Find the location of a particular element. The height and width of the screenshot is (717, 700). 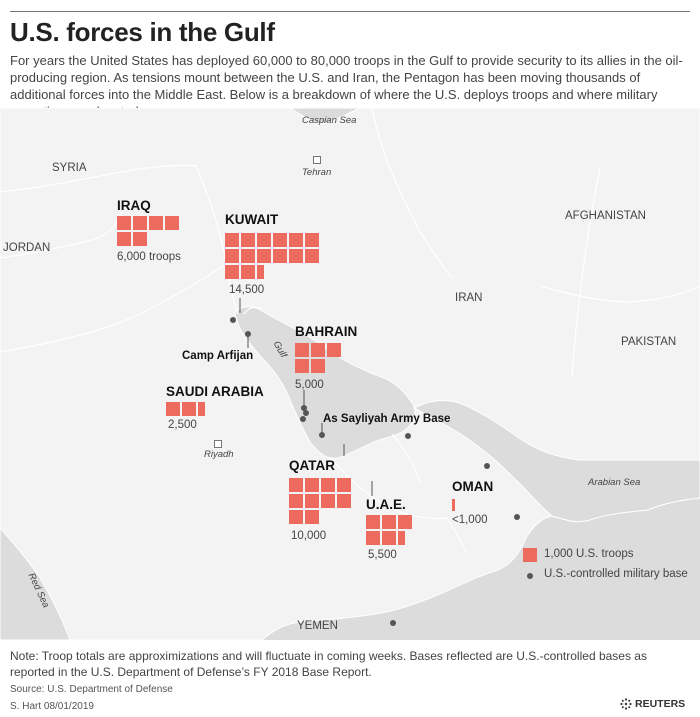

kuwait-troop-square-partial is located at coordinates (260, 272).